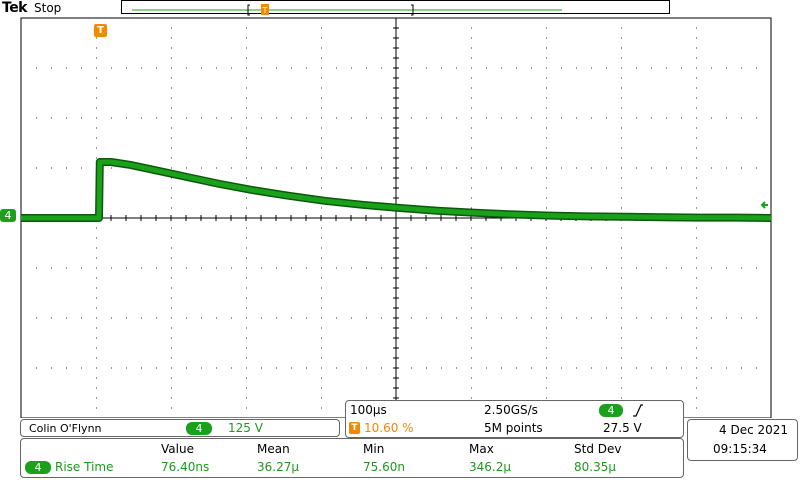 The width and height of the screenshot is (800, 480). Describe the element at coordinates (595, 467) in the screenshot. I see `measurement-std-dev: 80.35µ` at that location.